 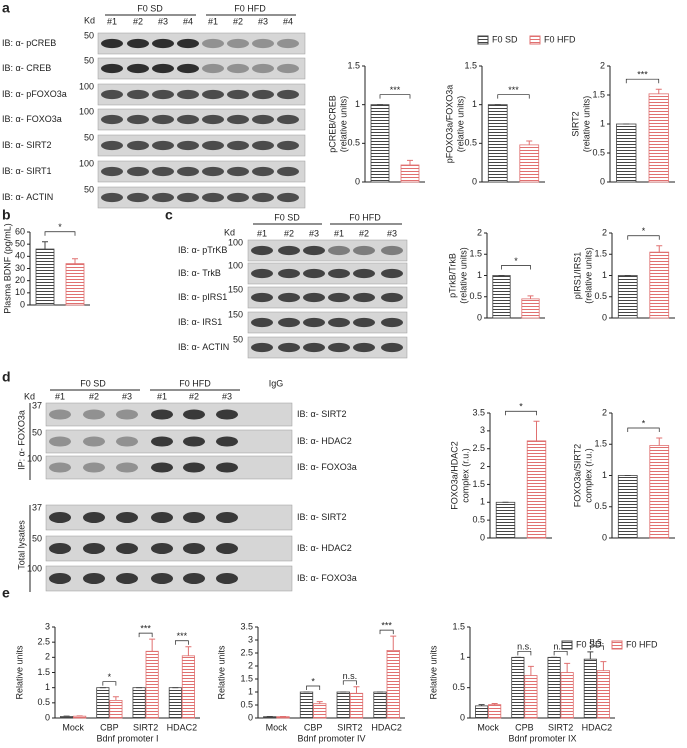 I want to click on blot-row-label: IB: α- FOXO3a, so click(x=32, y=119).